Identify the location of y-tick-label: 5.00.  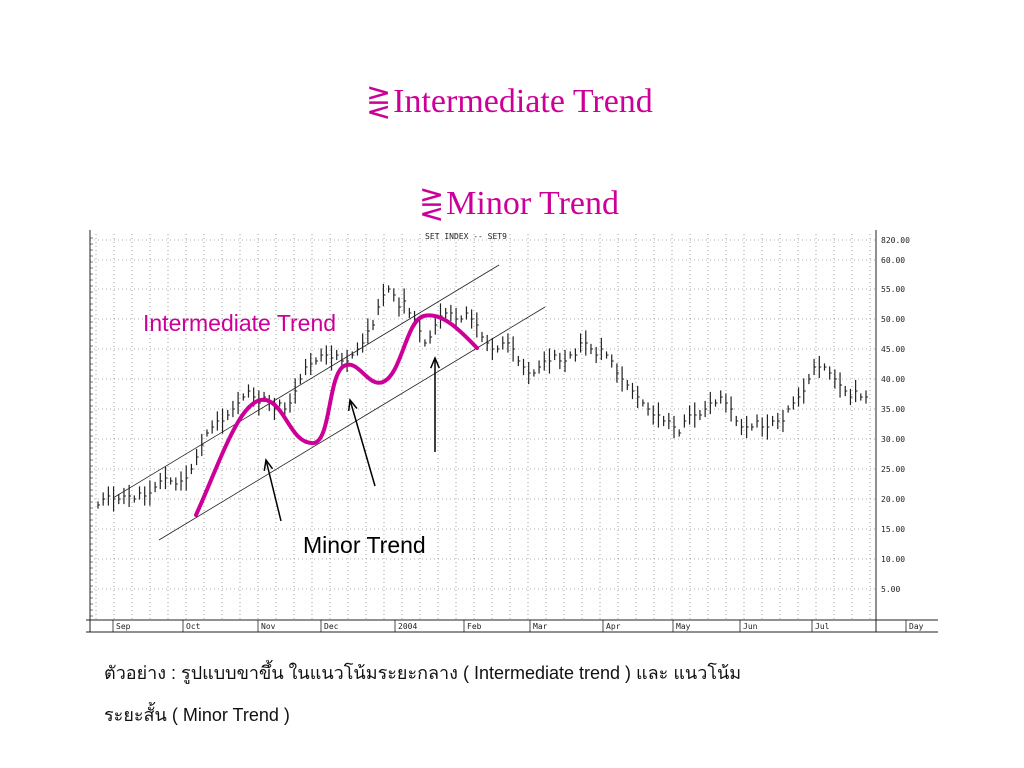
(890, 589).